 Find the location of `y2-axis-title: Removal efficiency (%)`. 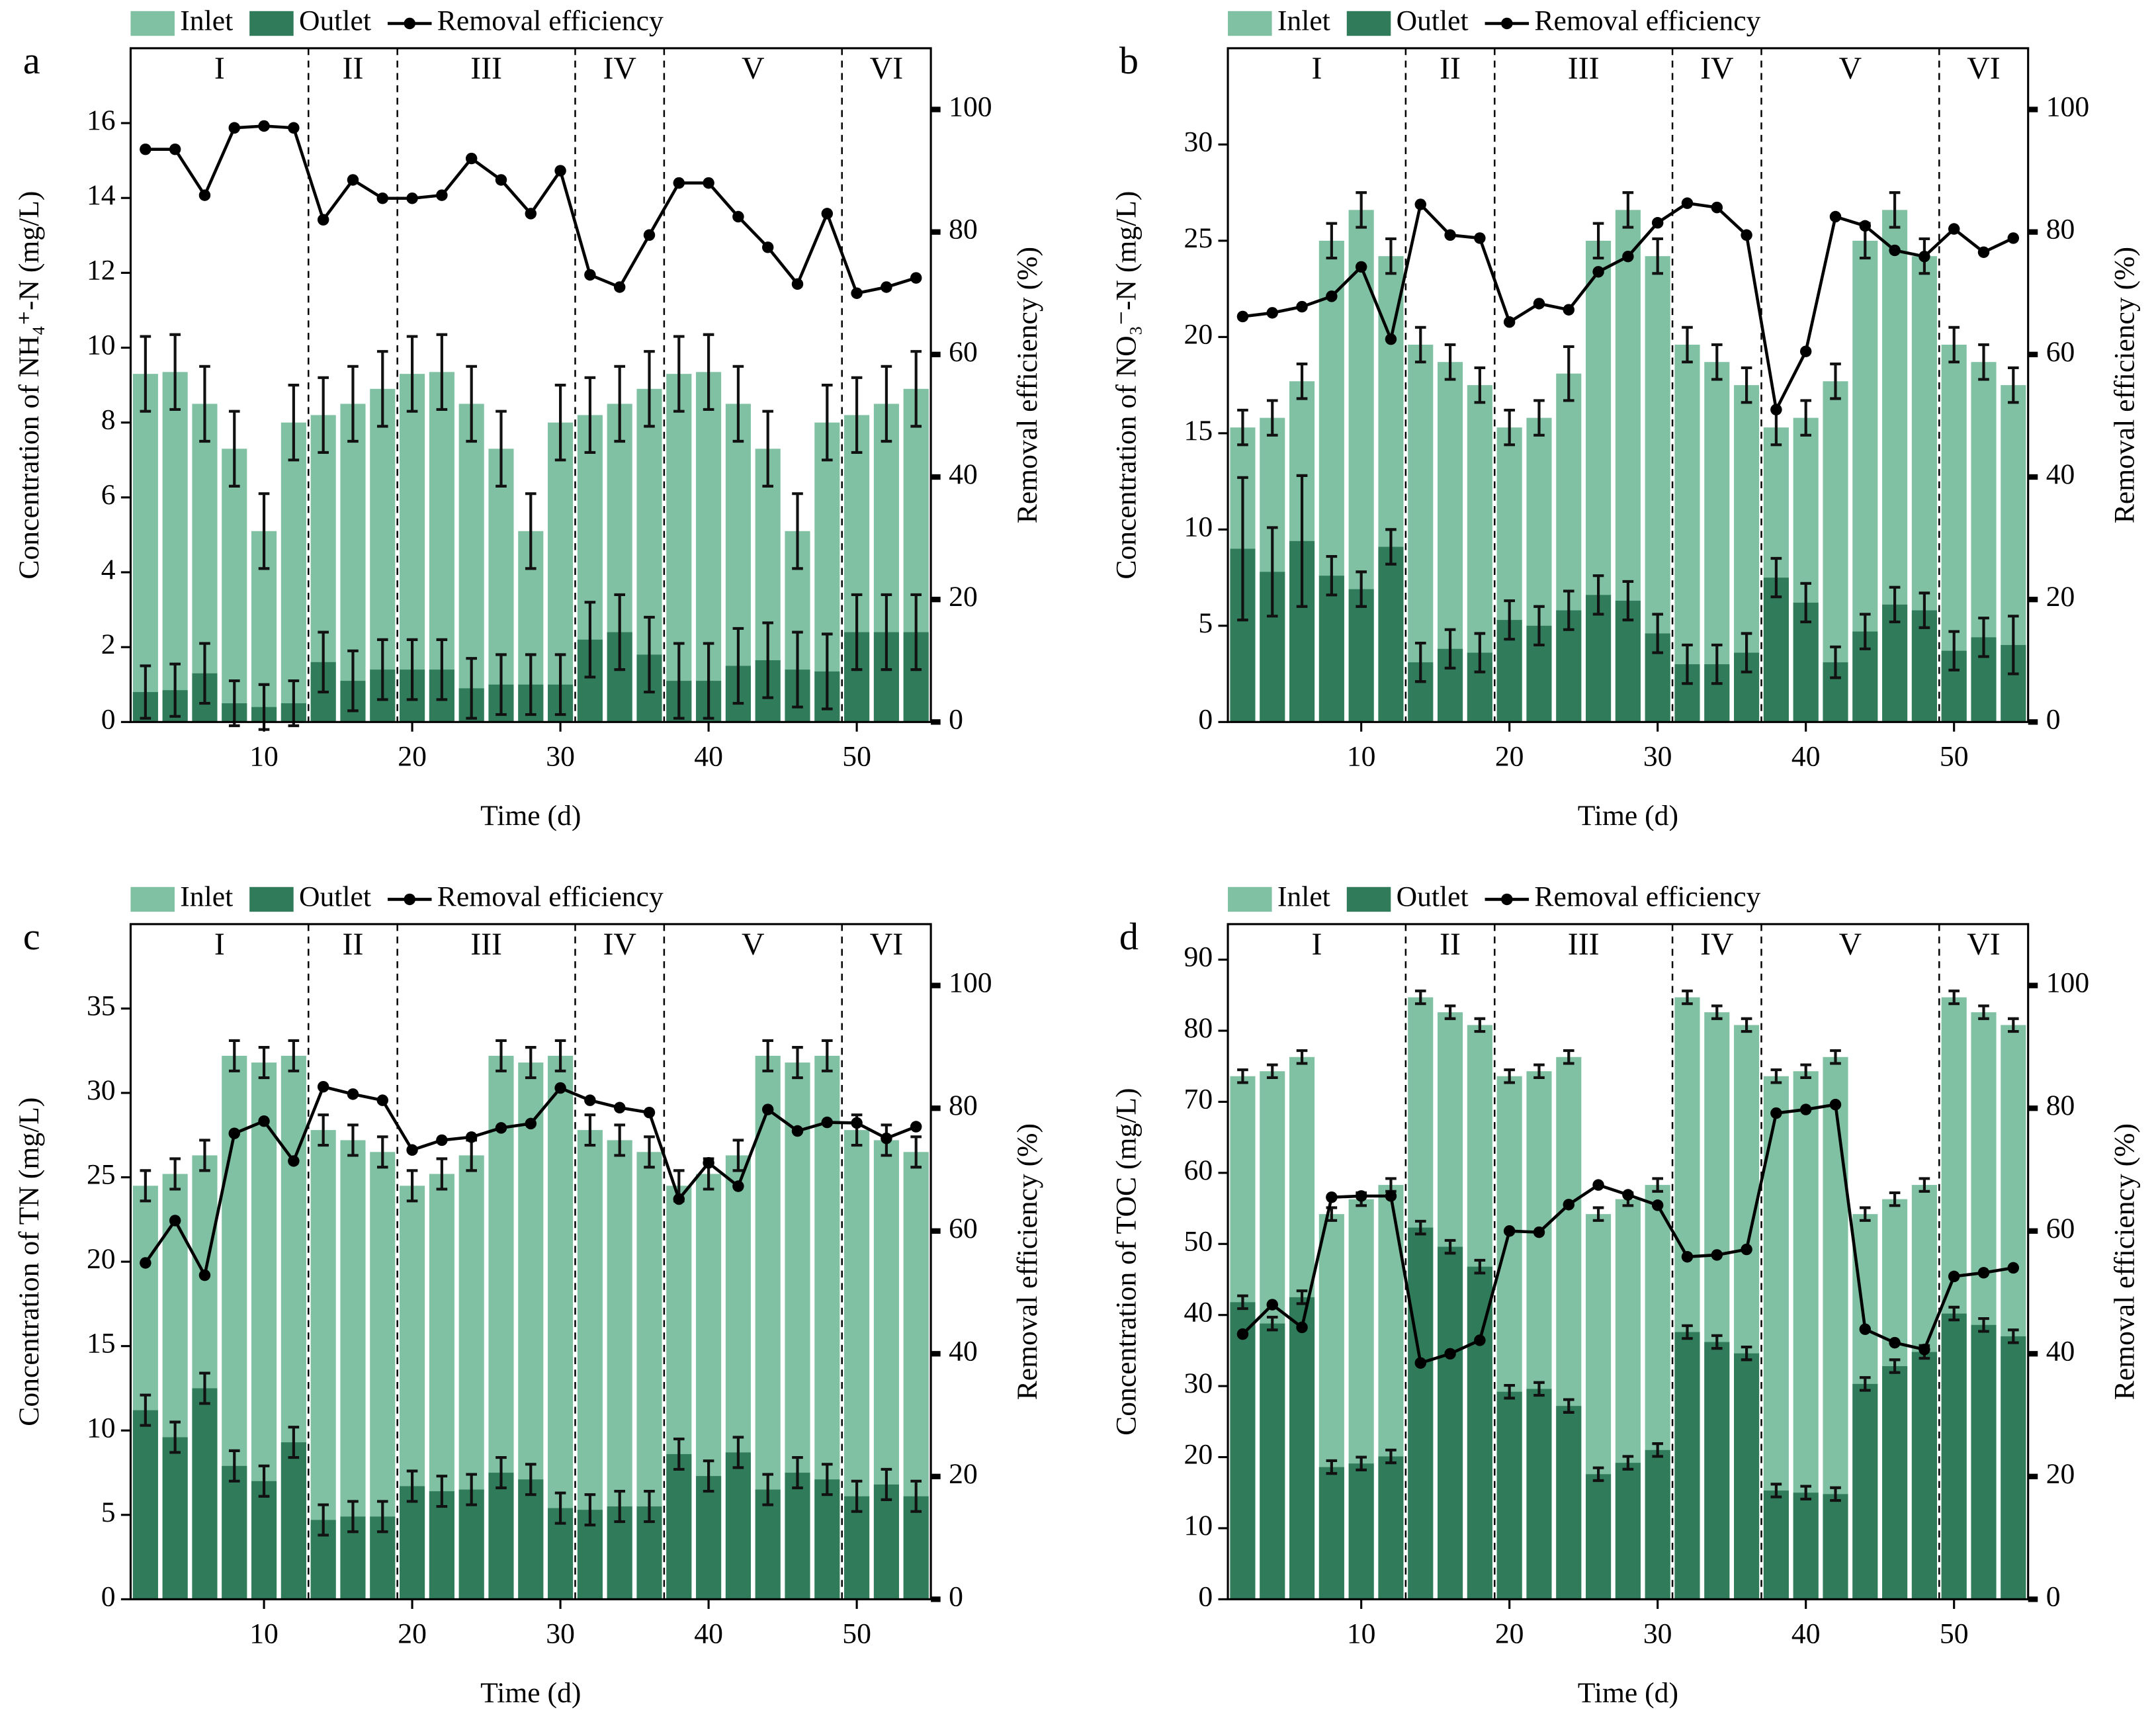

y2-axis-title: Removal efficiency (%) is located at coordinates (1027, 1261).